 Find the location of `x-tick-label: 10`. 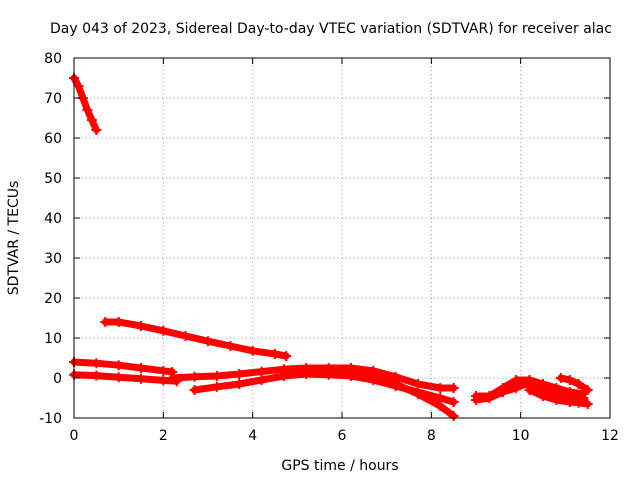

x-tick-label: 10 is located at coordinates (521, 436).